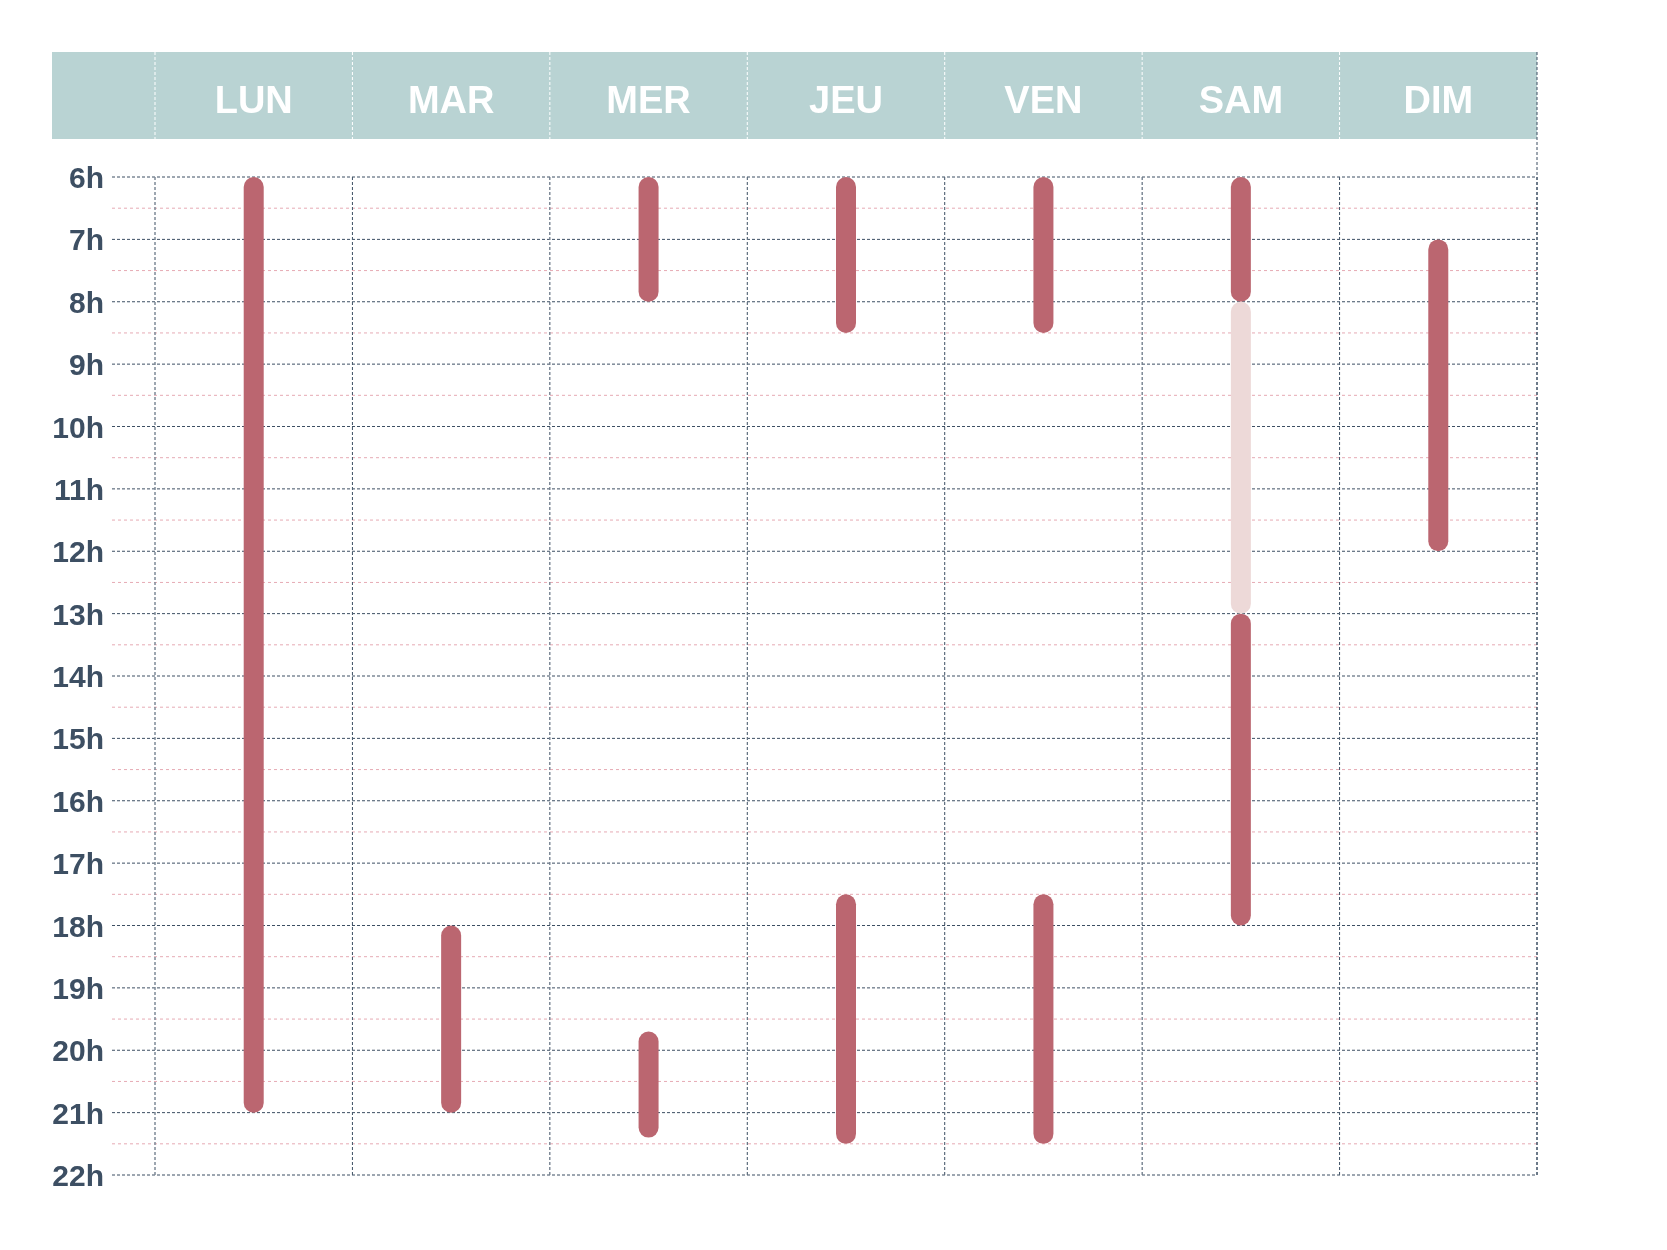  I want to click on x-tick-label: MAR, so click(451, 99).